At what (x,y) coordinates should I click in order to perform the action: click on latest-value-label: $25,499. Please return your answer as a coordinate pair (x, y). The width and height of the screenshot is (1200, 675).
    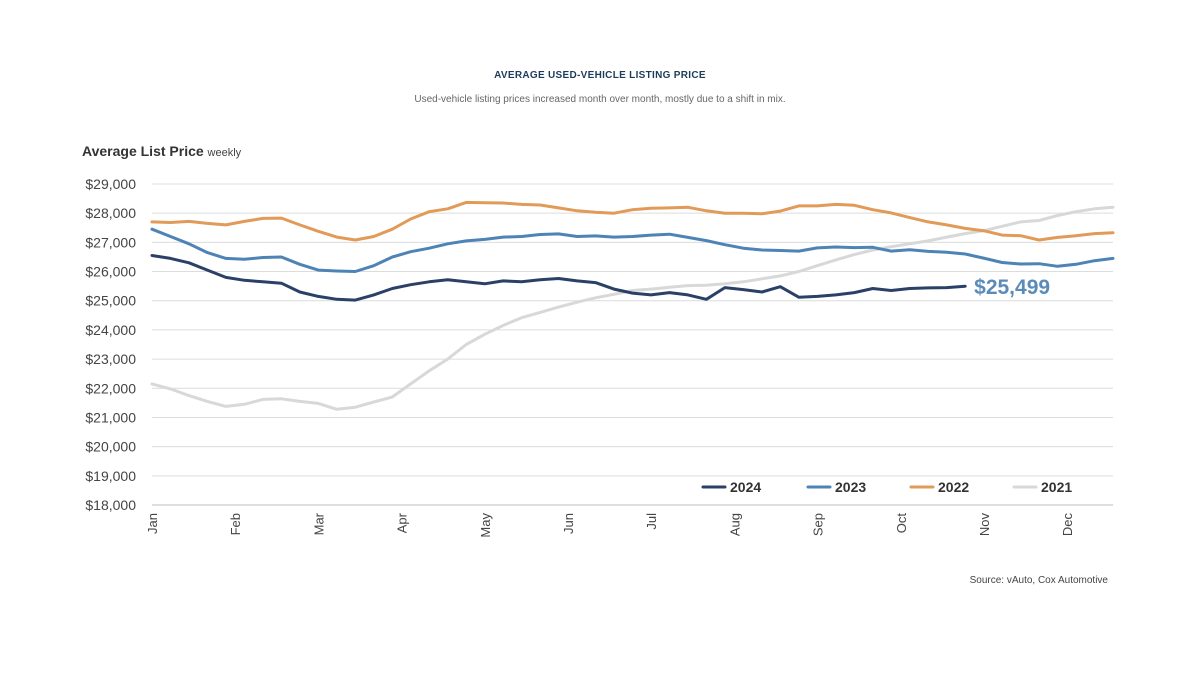
    Looking at the image, I should click on (1012, 287).